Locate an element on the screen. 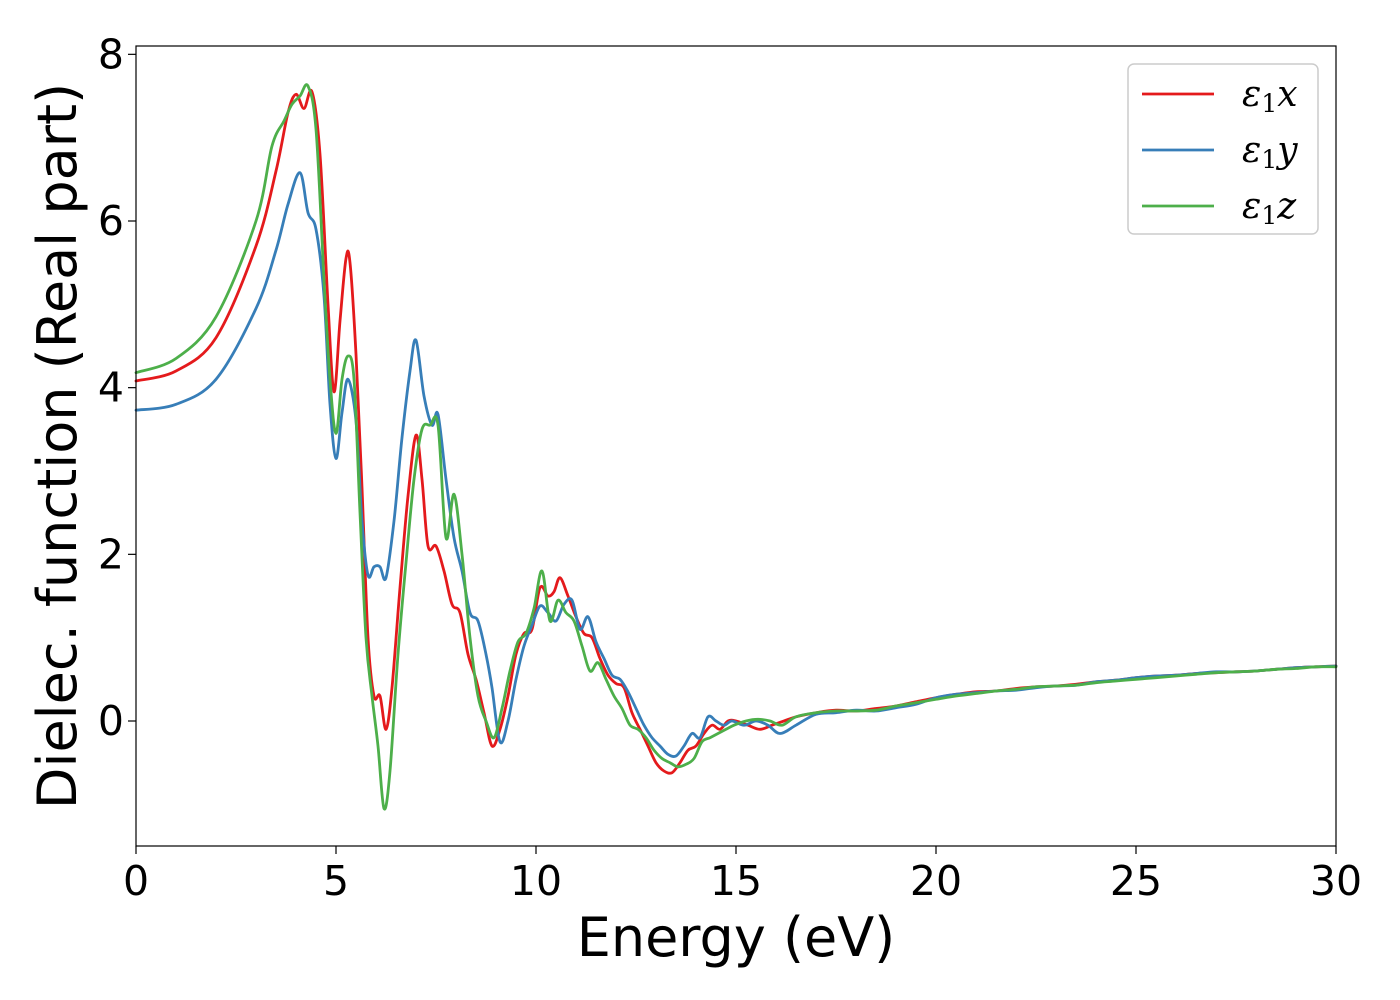  y-tick-label: 6 is located at coordinates (111, 221).